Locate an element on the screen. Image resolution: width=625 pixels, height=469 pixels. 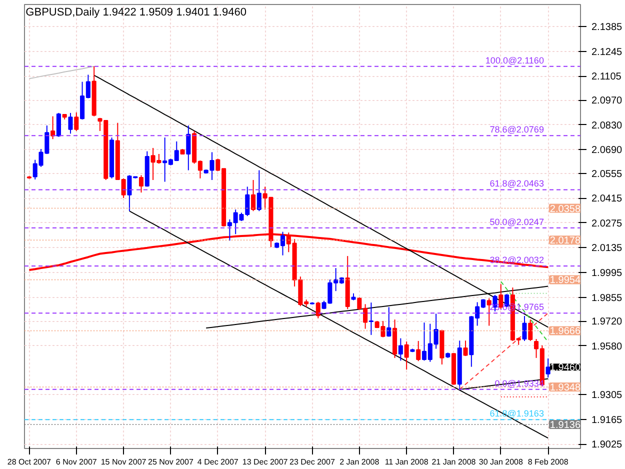
y-tick-label: 1.9165 is located at coordinates (607, 420).